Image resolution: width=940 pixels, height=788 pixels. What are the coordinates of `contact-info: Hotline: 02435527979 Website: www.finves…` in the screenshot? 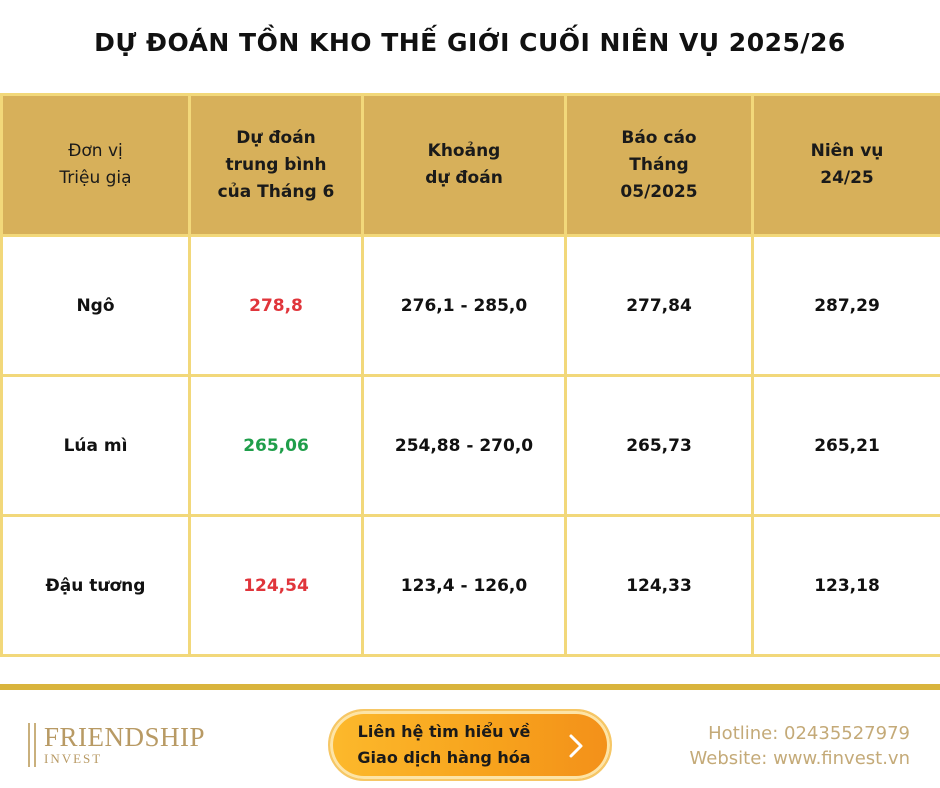 It's located at (800, 746).